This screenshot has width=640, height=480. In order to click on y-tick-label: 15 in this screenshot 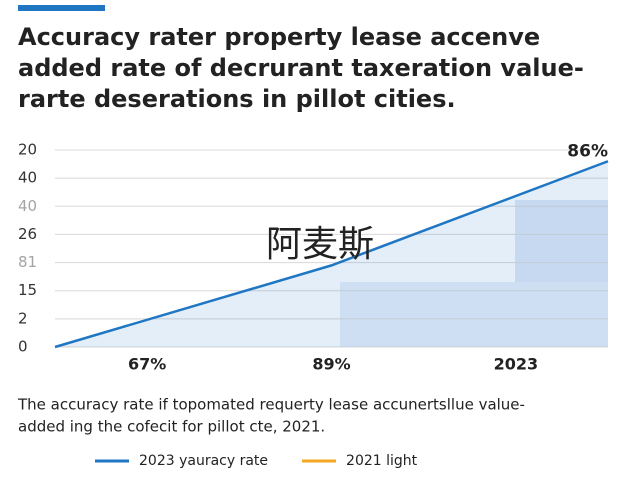, I will do `click(27, 290)`.